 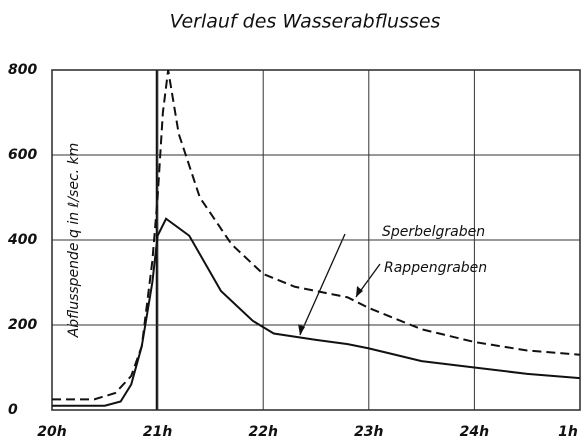 I want to click on annotation-arrow, so click(x=322, y=284).